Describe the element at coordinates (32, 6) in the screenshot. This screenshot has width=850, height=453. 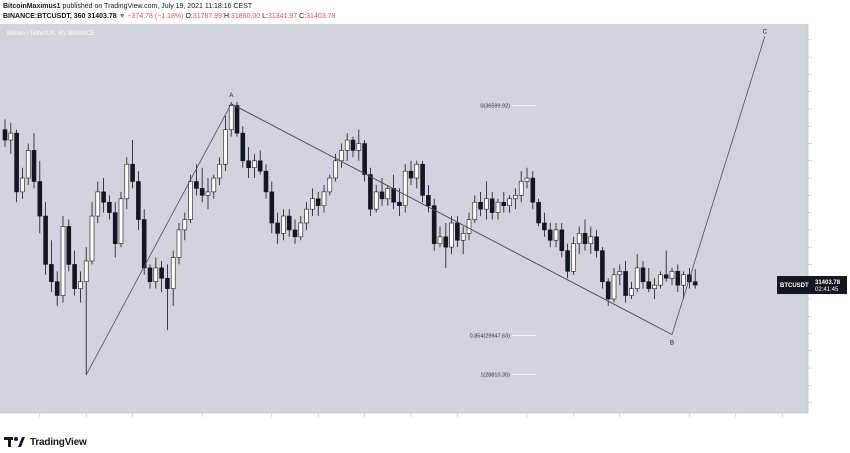
I see `author-name: BitcoinMaximus1` at that location.